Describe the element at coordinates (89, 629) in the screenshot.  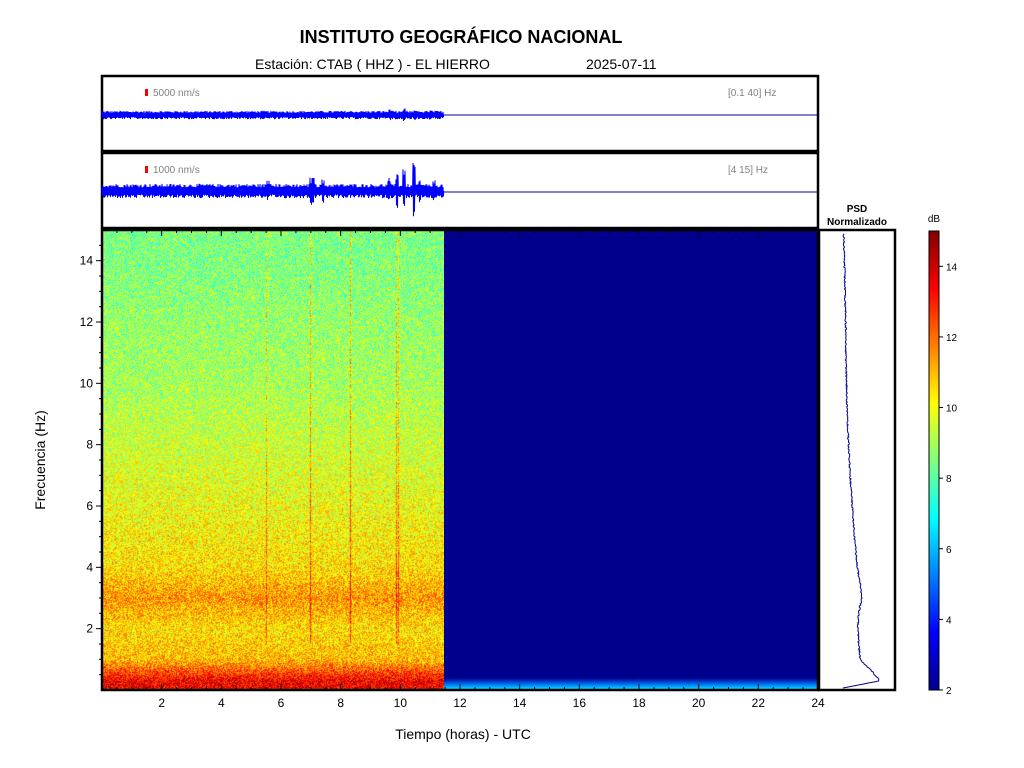
I see `y-tick-label: 2` at that location.